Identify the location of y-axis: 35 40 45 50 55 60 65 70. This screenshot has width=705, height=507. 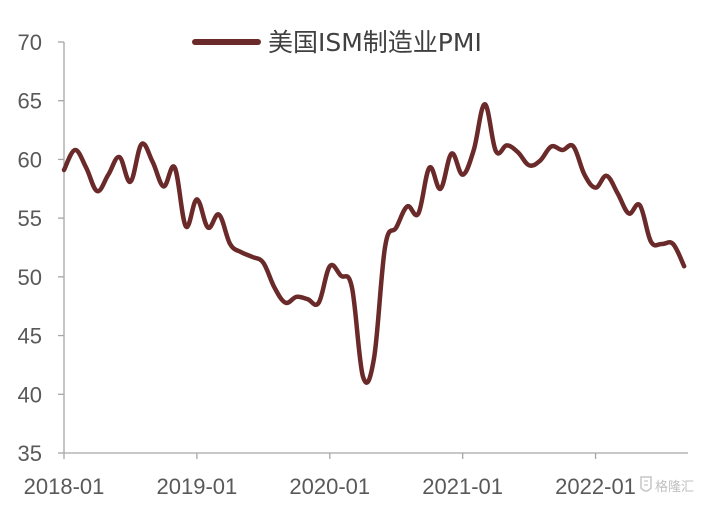
(41, 248).